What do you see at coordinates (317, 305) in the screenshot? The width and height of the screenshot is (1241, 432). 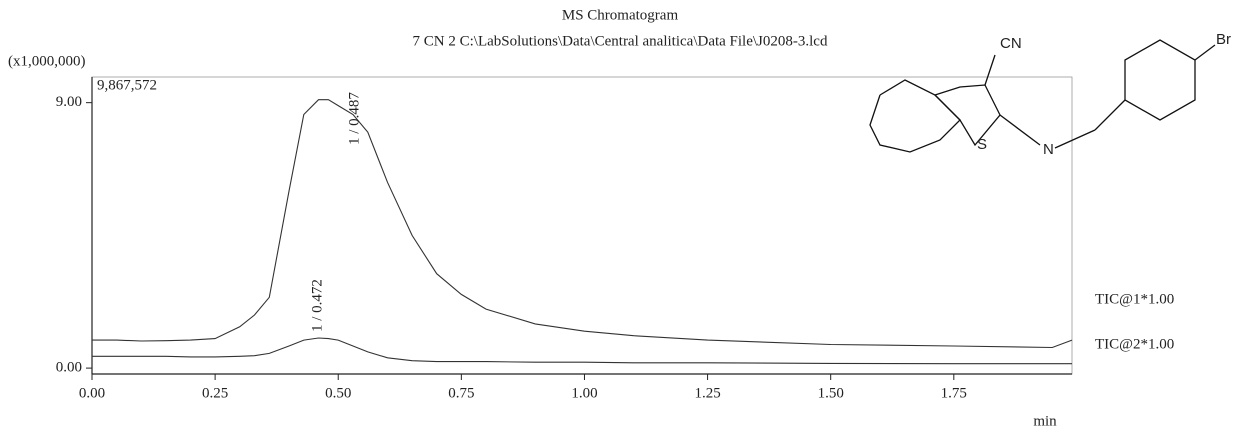 I see `peak-annotation: 1 / 0.472` at bounding box center [317, 305].